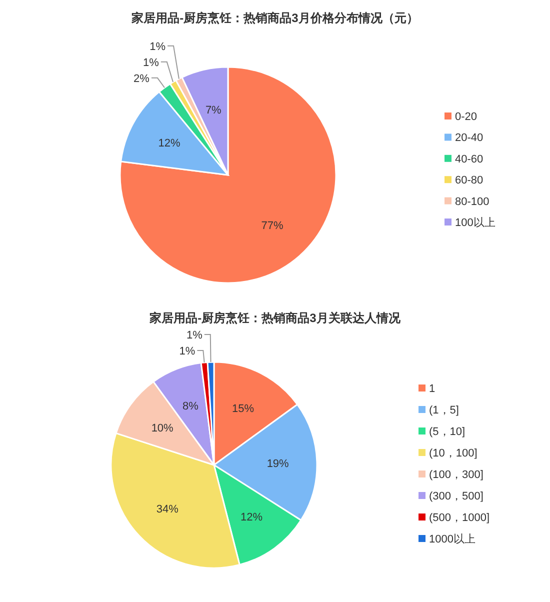 The image size is (550, 602). Describe the element at coordinates (275, 318) in the screenshot. I see `chart-title: 家居用品-厨房烹饪：热销商品3月关联达人情况` at that location.